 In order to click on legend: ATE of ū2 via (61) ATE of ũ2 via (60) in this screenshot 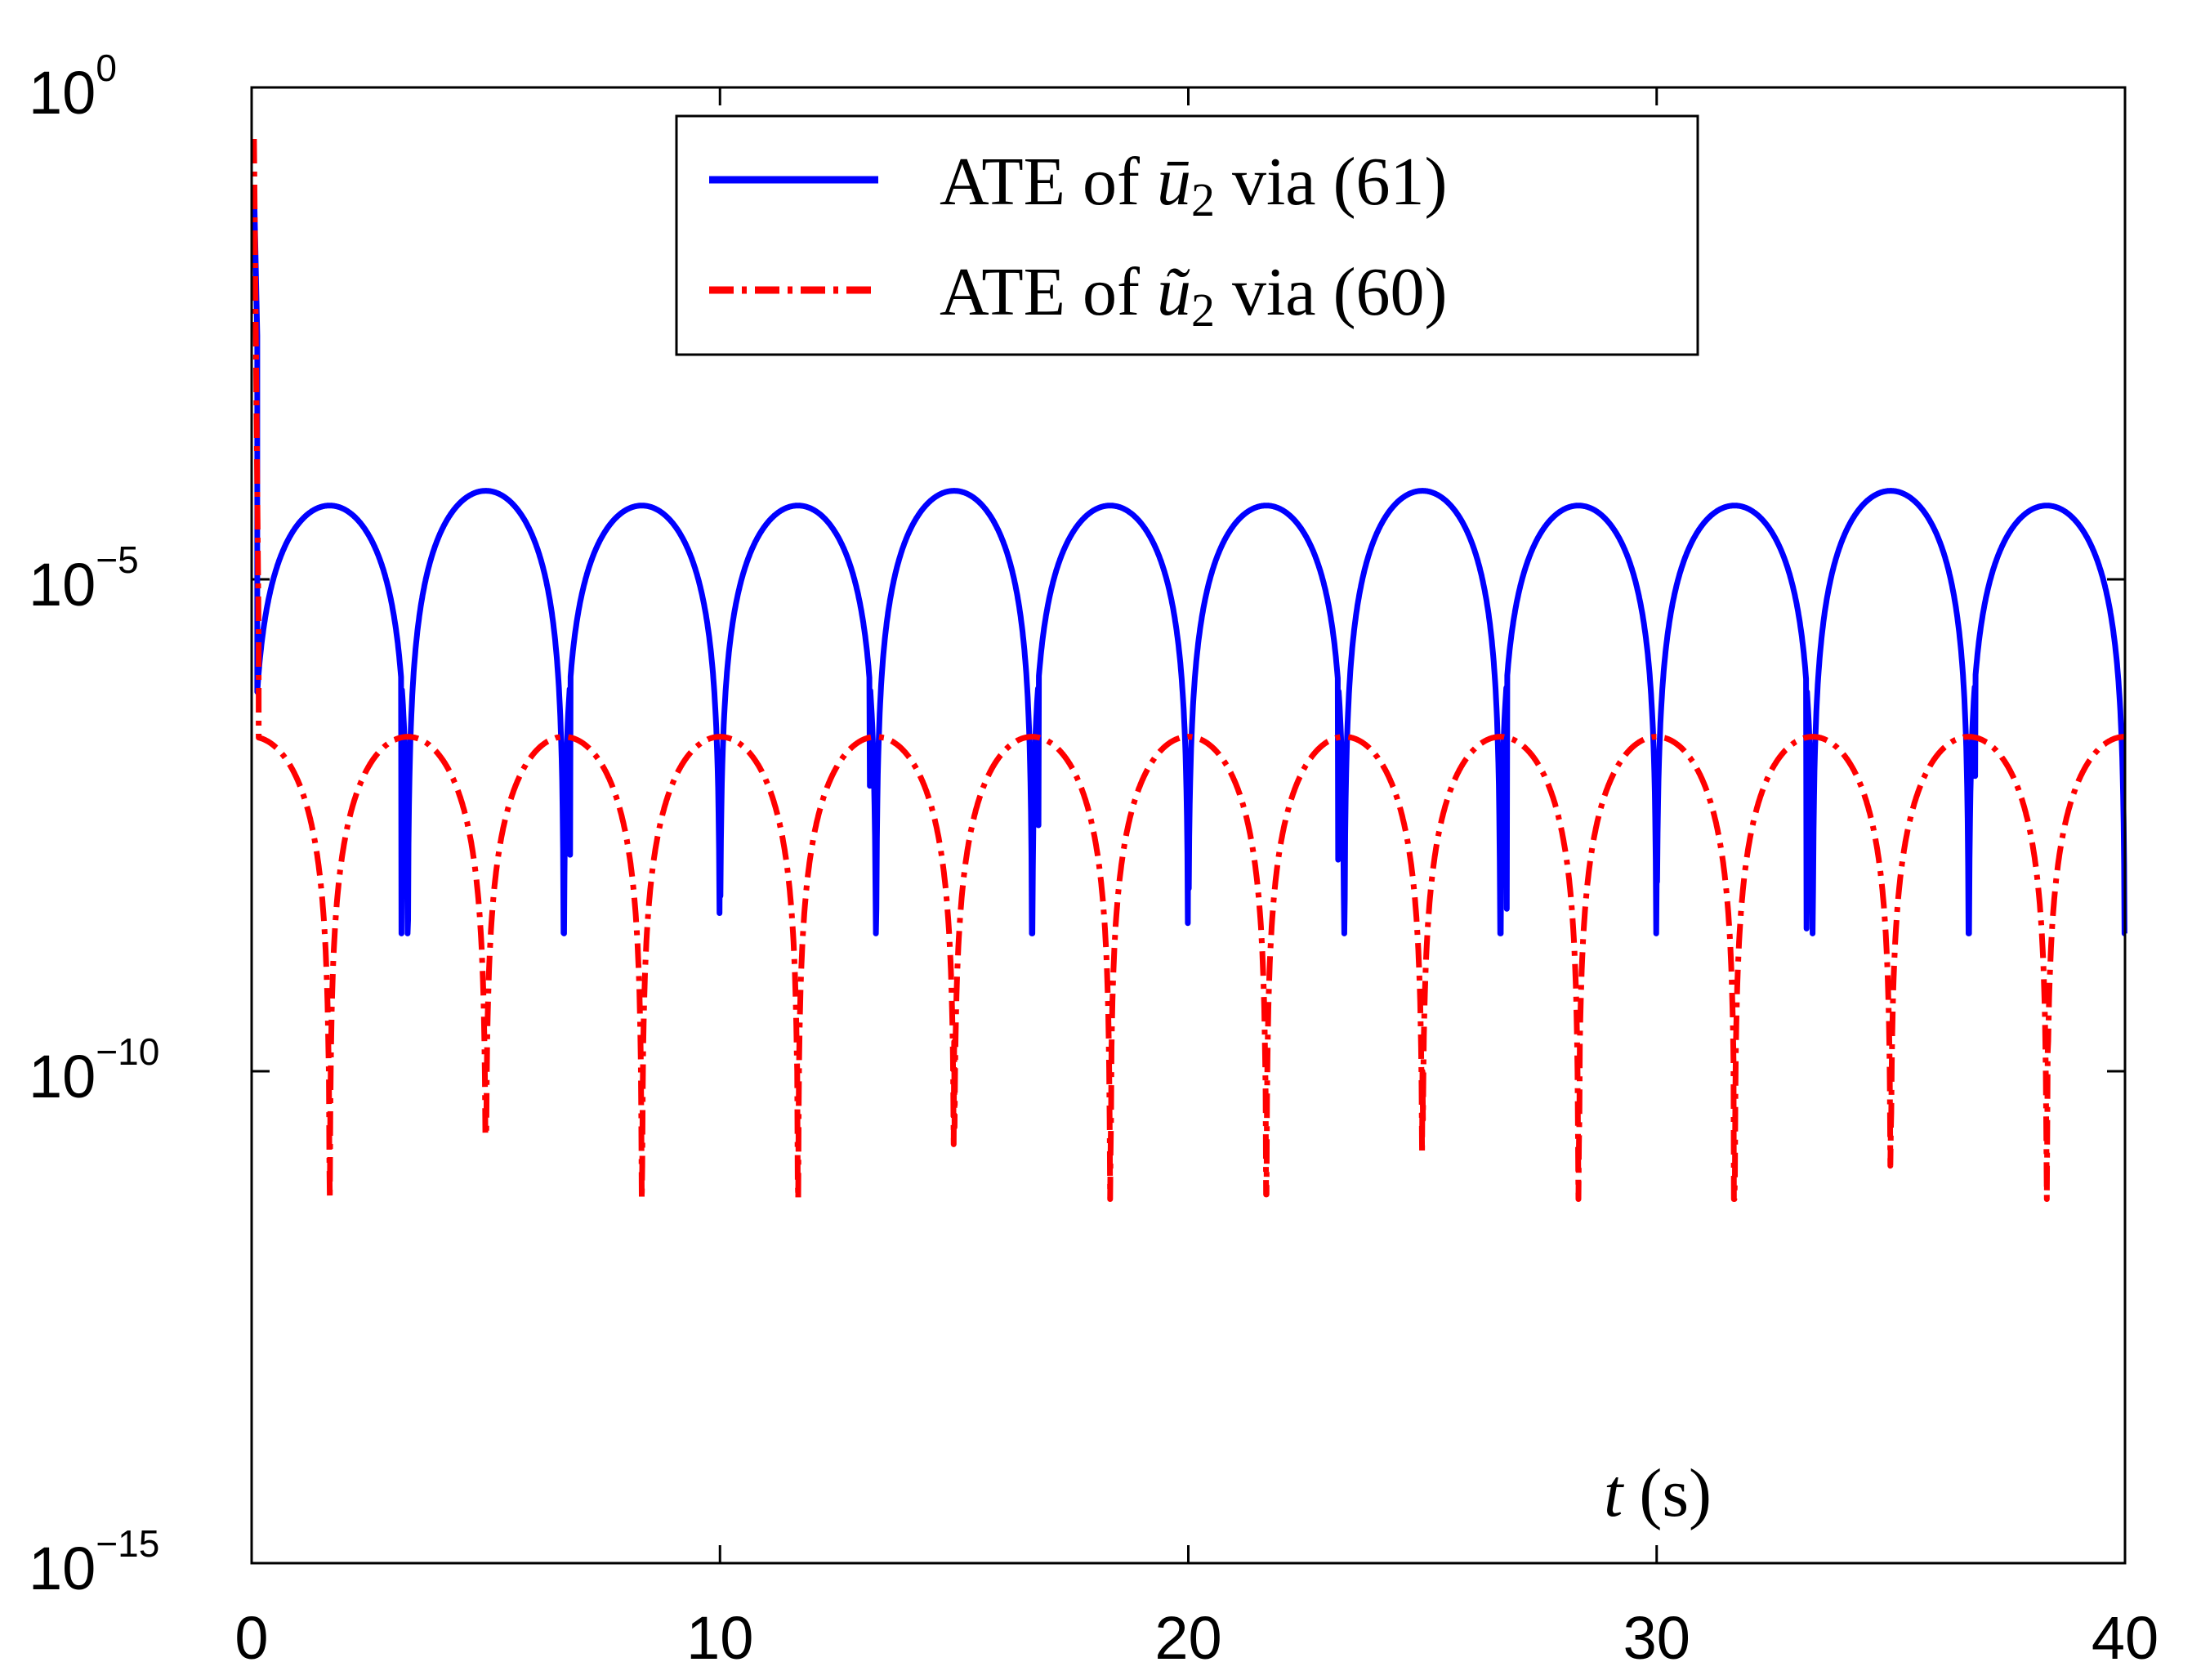, I will do `click(1187, 235)`.